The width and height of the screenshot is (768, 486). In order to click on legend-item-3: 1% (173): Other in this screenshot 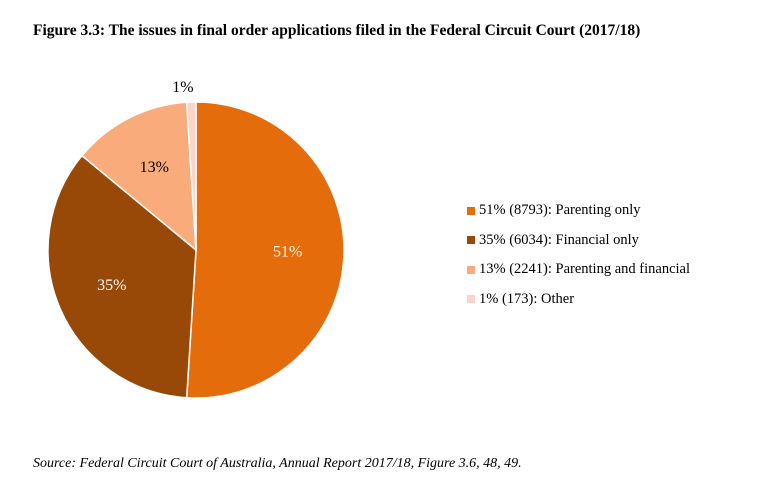, I will do `click(578, 300)`.